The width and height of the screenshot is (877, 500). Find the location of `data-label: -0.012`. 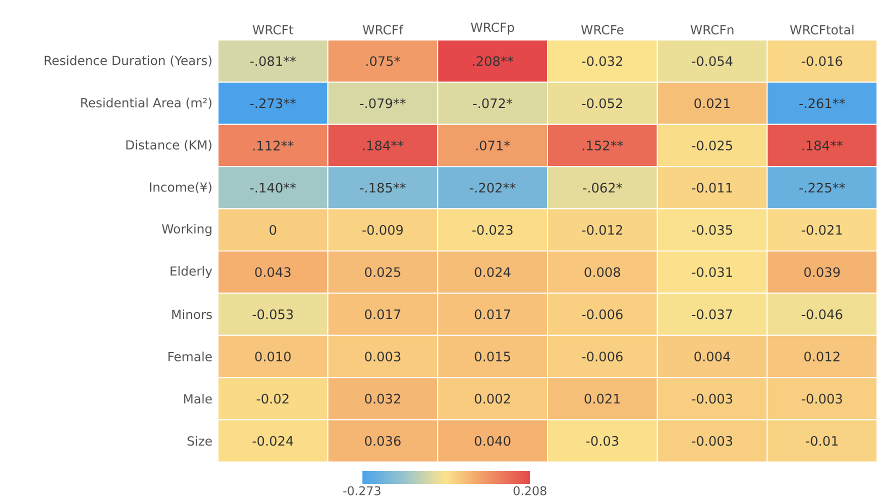

data-label: -0.012 is located at coordinates (602, 229).